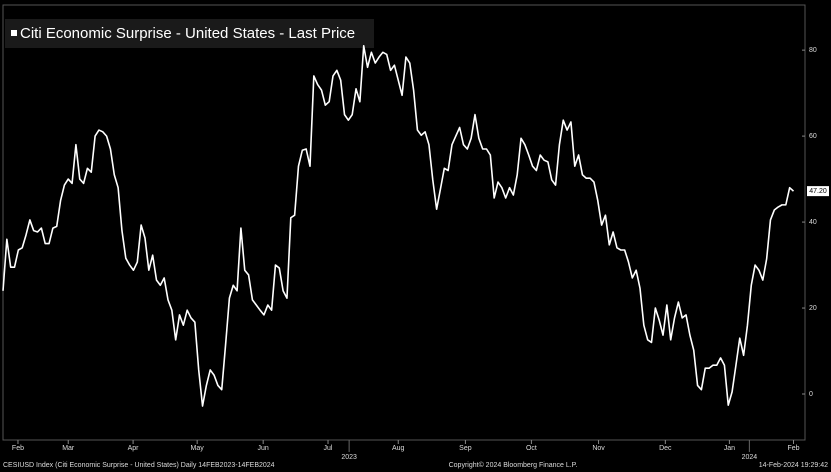  I want to click on y-tick-label: 80, so click(813, 50).